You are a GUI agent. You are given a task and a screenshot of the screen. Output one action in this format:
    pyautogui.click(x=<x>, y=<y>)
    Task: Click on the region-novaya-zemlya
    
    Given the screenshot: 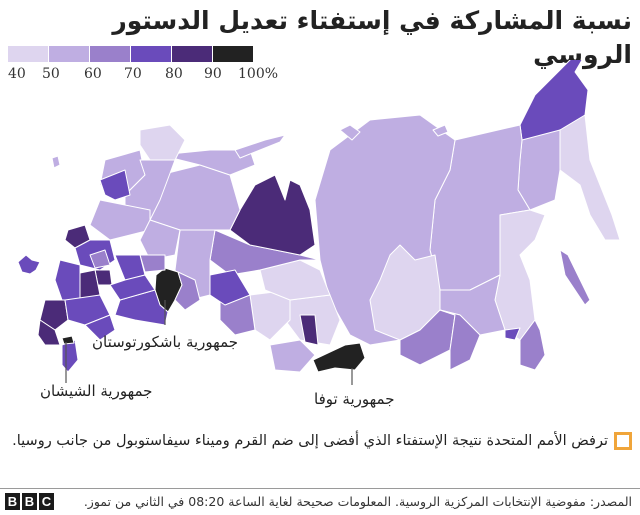 What is the action you would take?
    pyautogui.click(x=260, y=146)
    